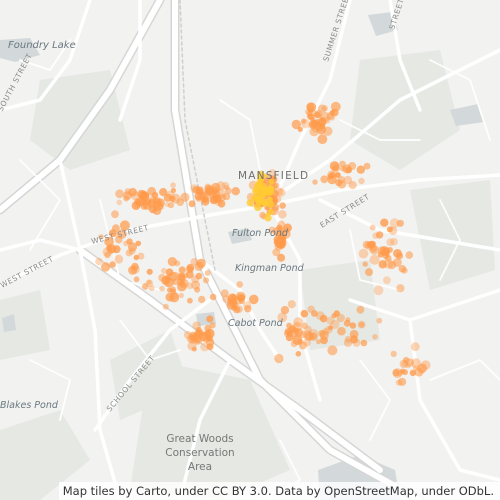 Image resolution: width=500 pixels, height=500 pixels. What do you see at coordinates (199, 439) in the screenshot?
I see `label-great-woods-line1: Great Woods` at bounding box center [199, 439].